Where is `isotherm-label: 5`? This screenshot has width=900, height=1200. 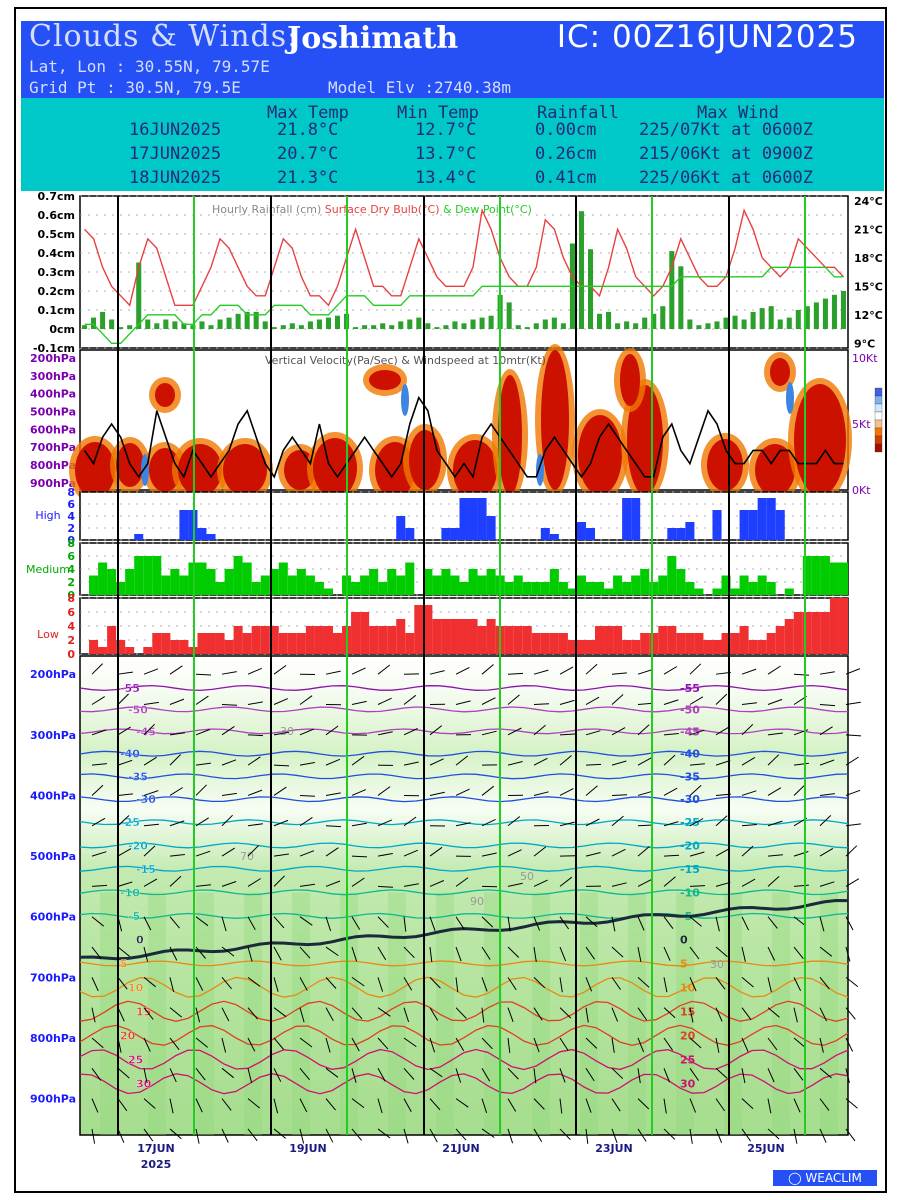 isotherm-label: 5 is located at coordinates (684, 963).